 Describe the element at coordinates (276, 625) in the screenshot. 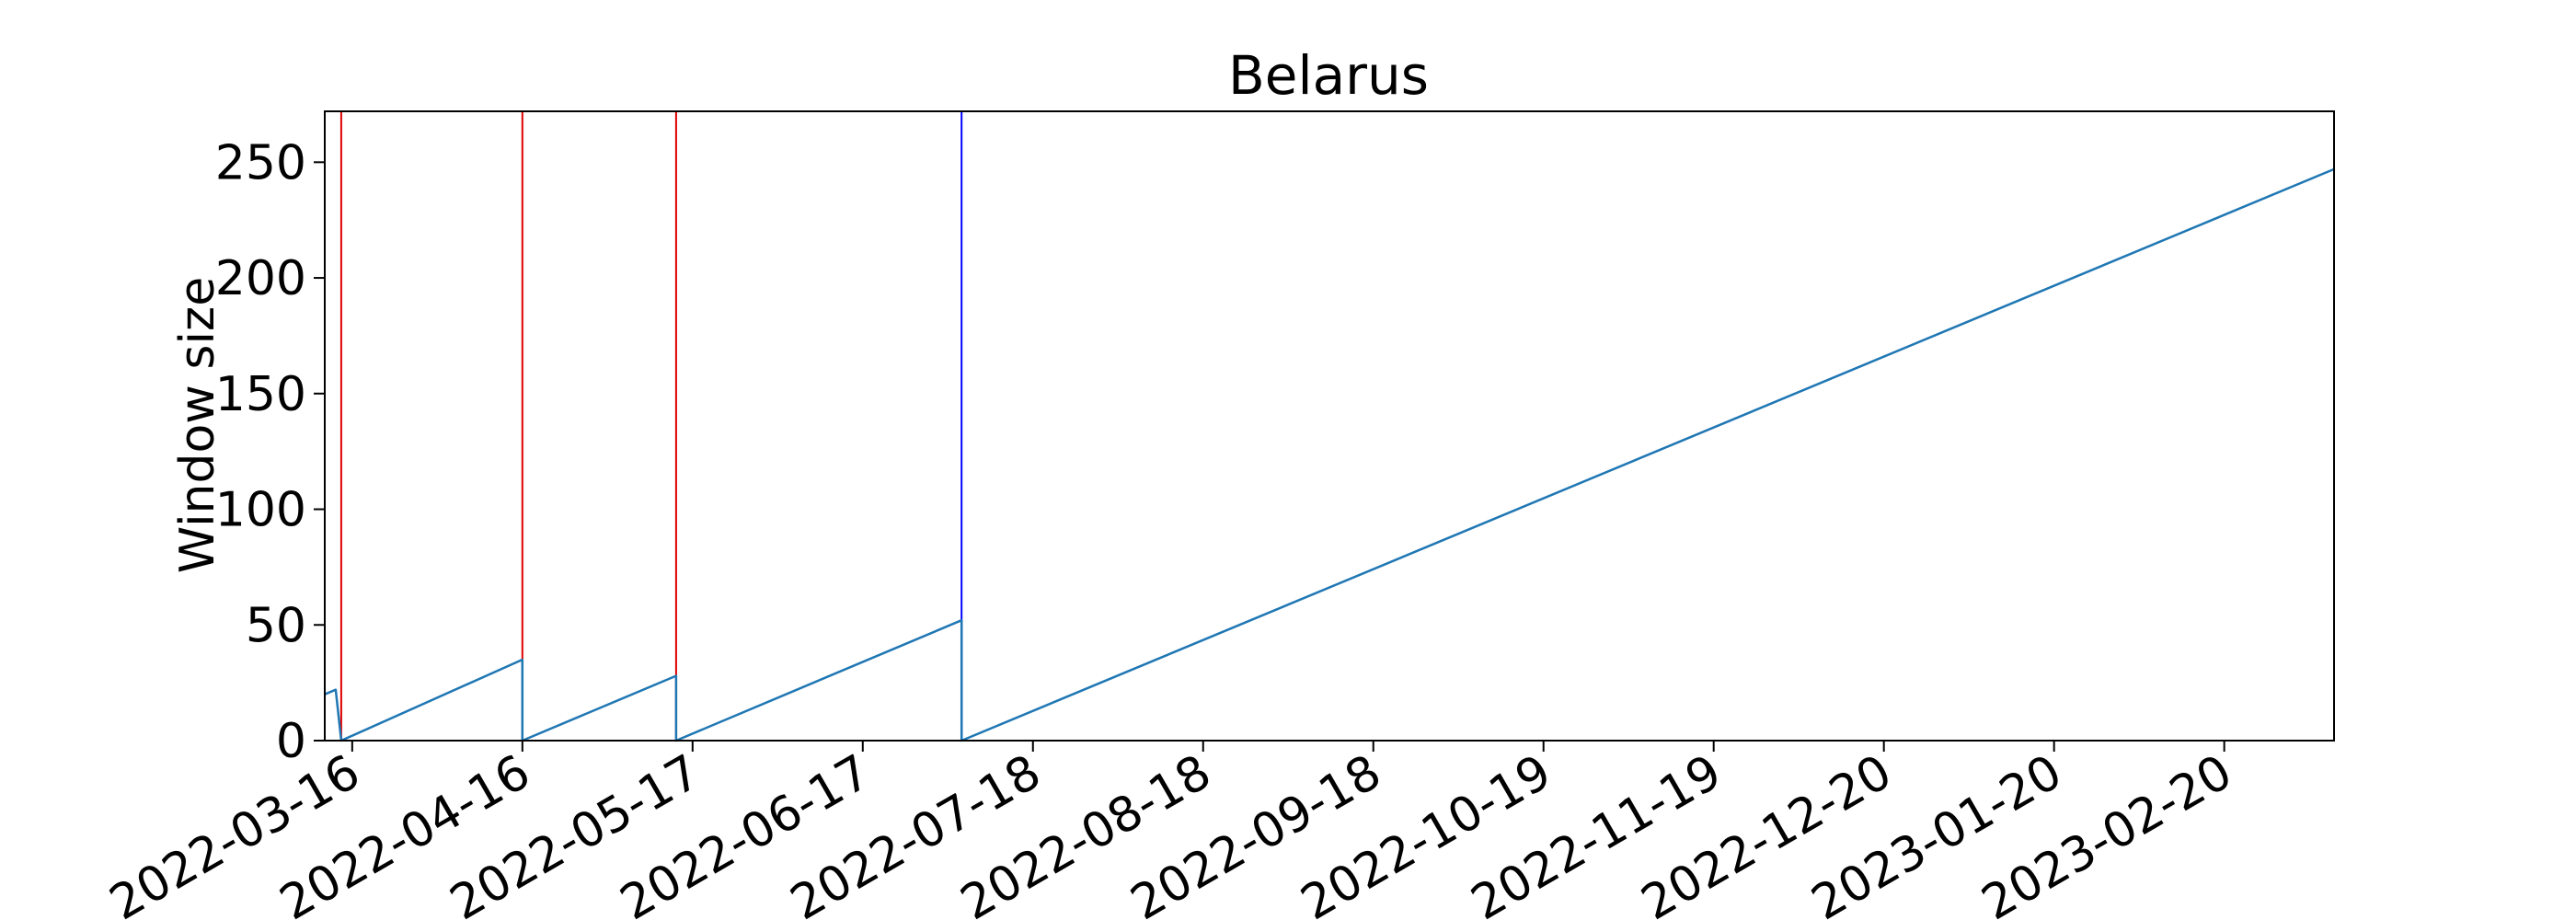

I see `y-tick-label: 50` at that location.